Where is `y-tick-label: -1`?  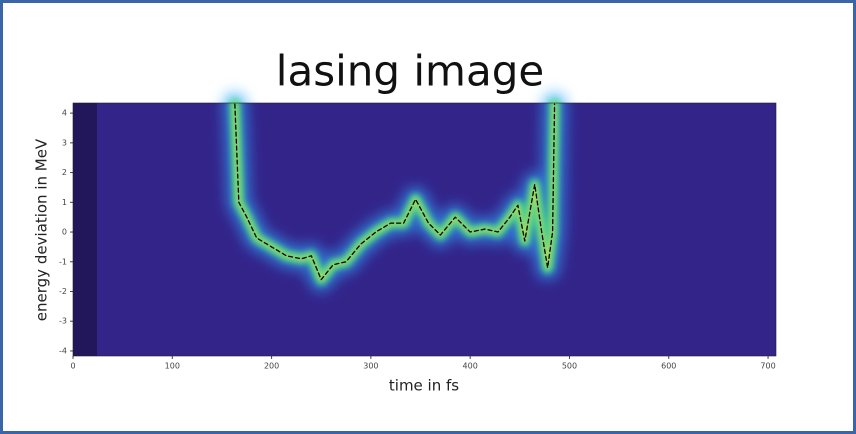 y-tick-label: -1 is located at coordinates (63, 261).